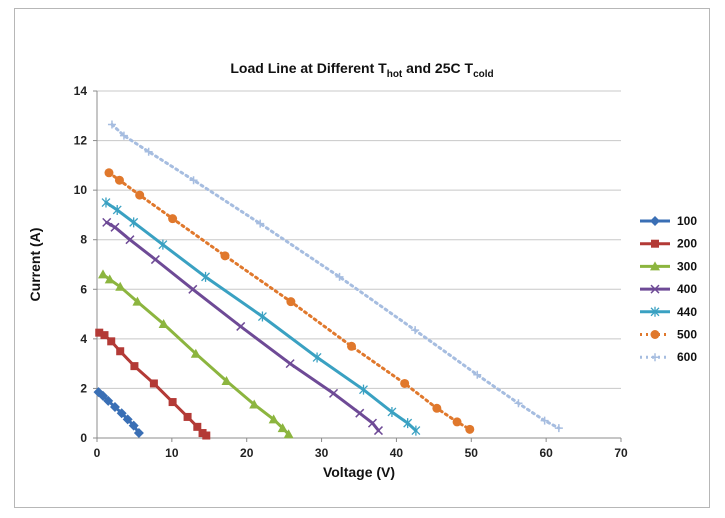  I want to click on legend-label-400: 400, so click(687, 289).